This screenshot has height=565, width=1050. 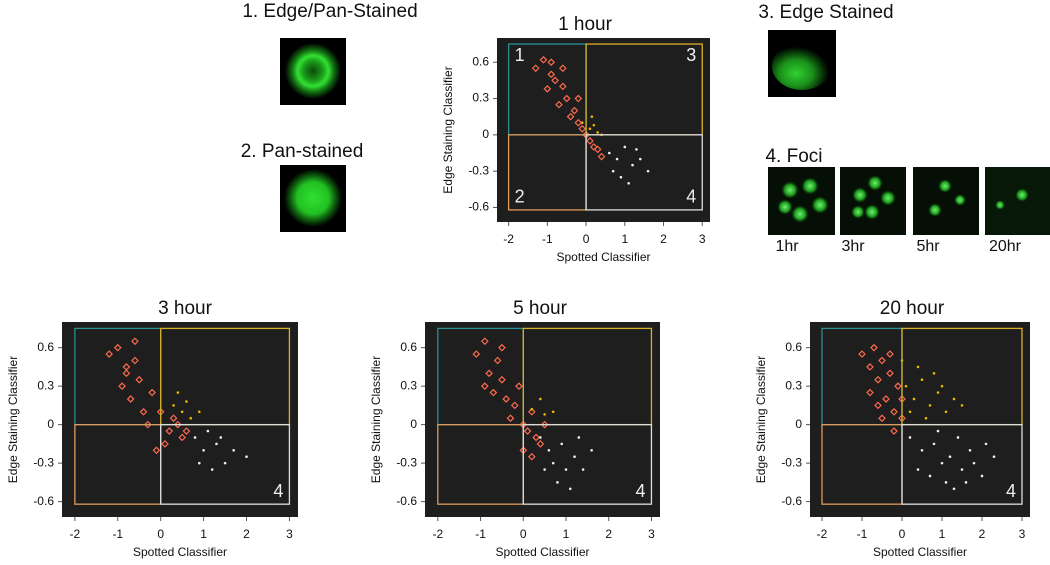 What do you see at coordinates (520, 197) in the screenshot?
I see `quadrant-label: 2` at bounding box center [520, 197].